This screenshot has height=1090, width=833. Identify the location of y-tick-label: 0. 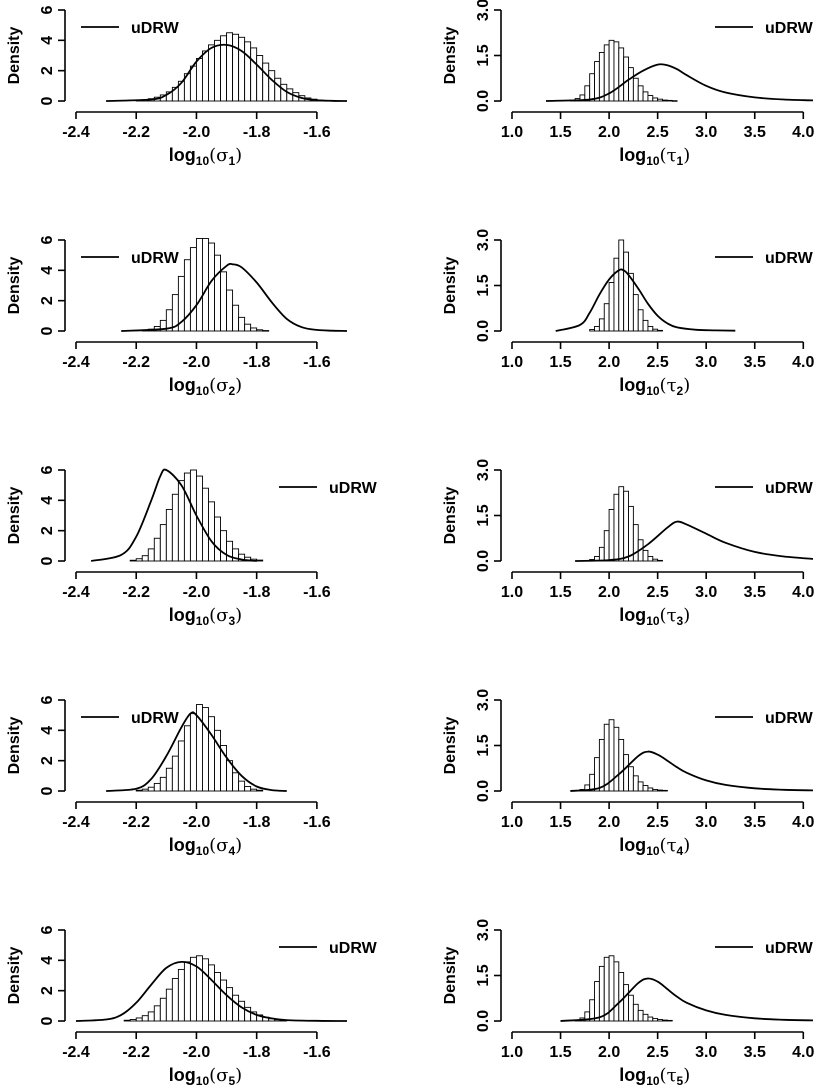
(47, 330).